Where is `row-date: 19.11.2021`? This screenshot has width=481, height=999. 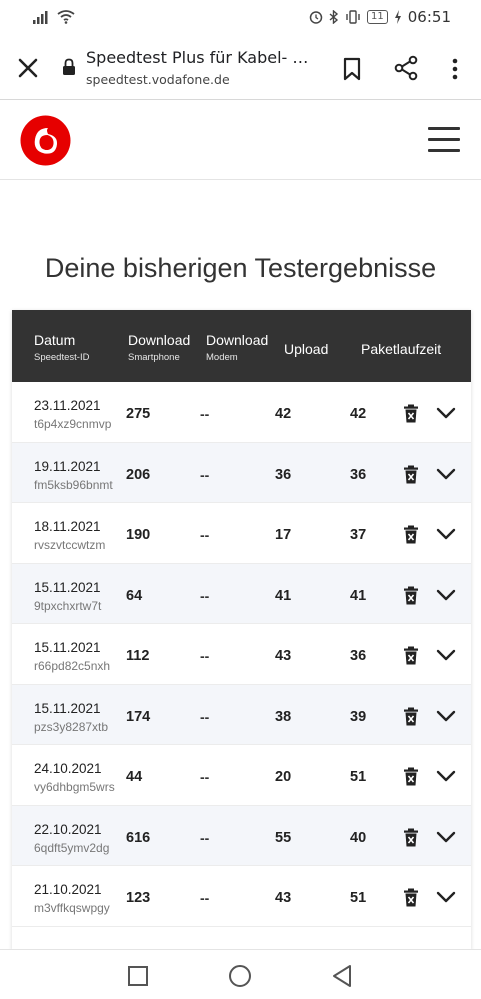 row-date: 19.11.2021 is located at coordinates (67, 466).